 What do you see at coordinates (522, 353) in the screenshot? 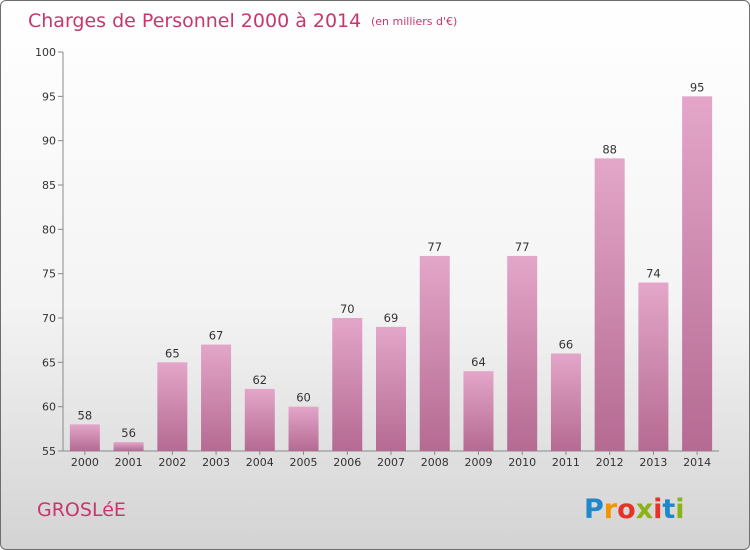
I see `bar-2010` at bounding box center [522, 353].